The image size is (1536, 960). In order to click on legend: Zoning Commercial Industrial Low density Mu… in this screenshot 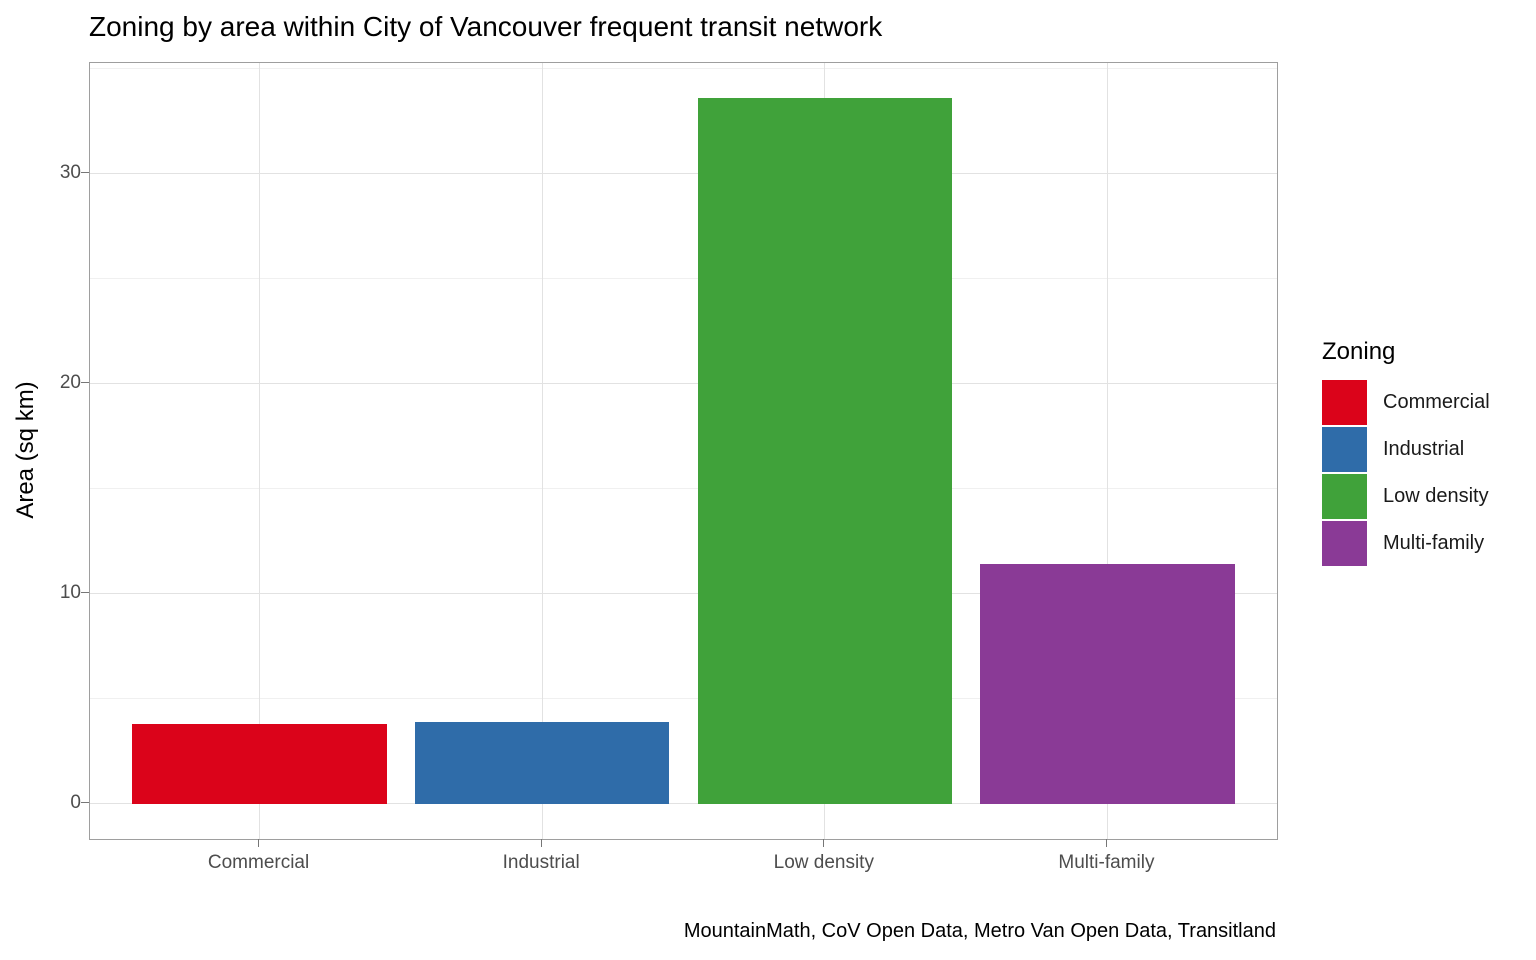, I will do `click(1406, 453)`.